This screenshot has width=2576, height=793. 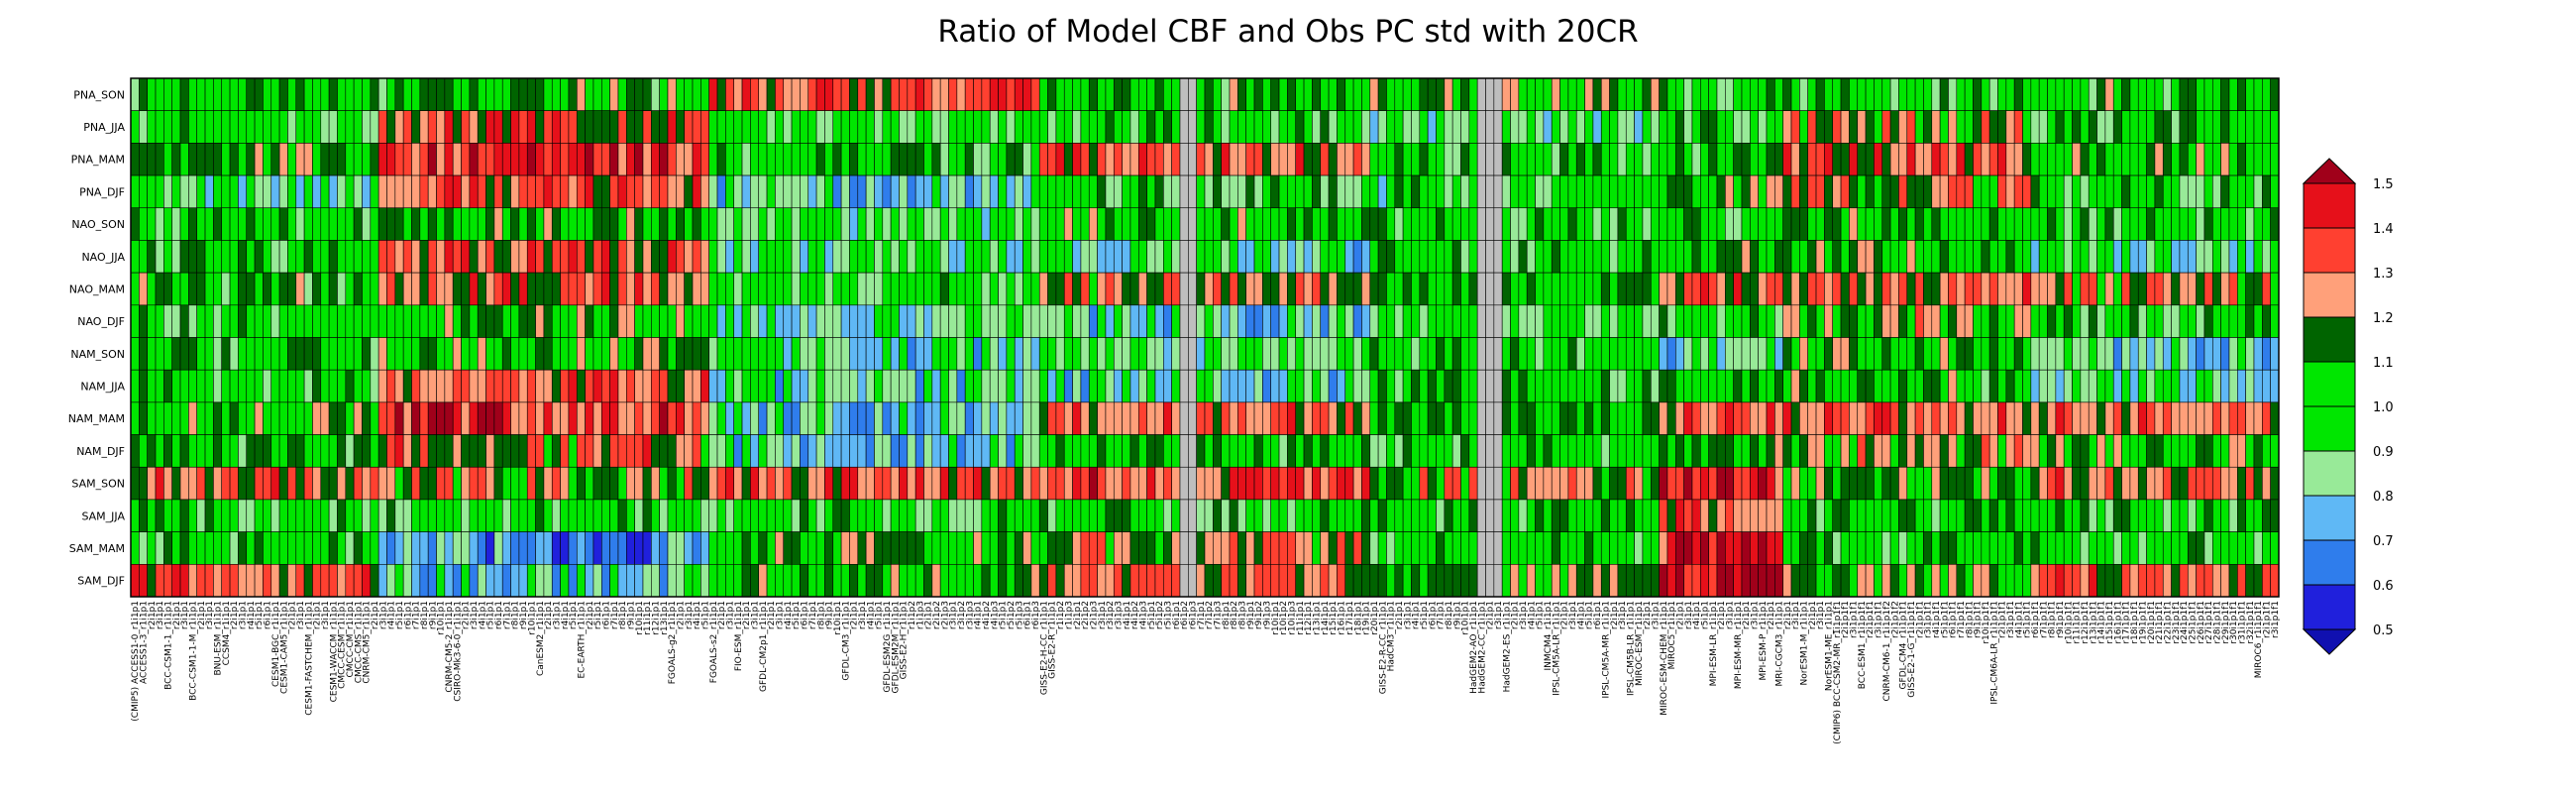 What do you see at coordinates (1573, 615) in the screenshot?
I see `column-label: r3i1p1` at bounding box center [1573, 615].